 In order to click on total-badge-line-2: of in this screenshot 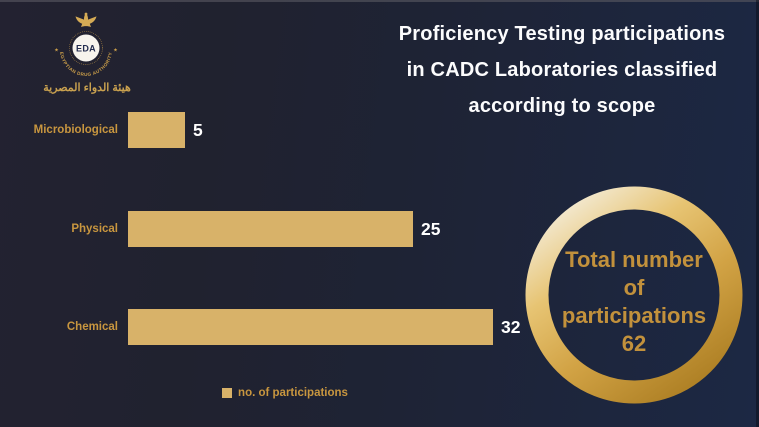, I will do `click(634, 287)`.